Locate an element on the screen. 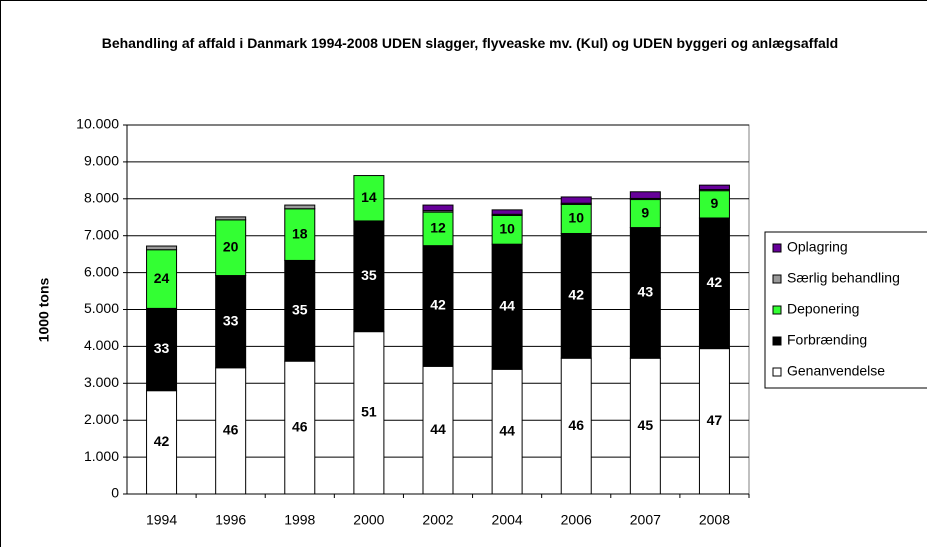 Image resolution: width=927 pixels, height=547 pixels. y-tick-label: 6.000 is located at coordinates (101, 271).